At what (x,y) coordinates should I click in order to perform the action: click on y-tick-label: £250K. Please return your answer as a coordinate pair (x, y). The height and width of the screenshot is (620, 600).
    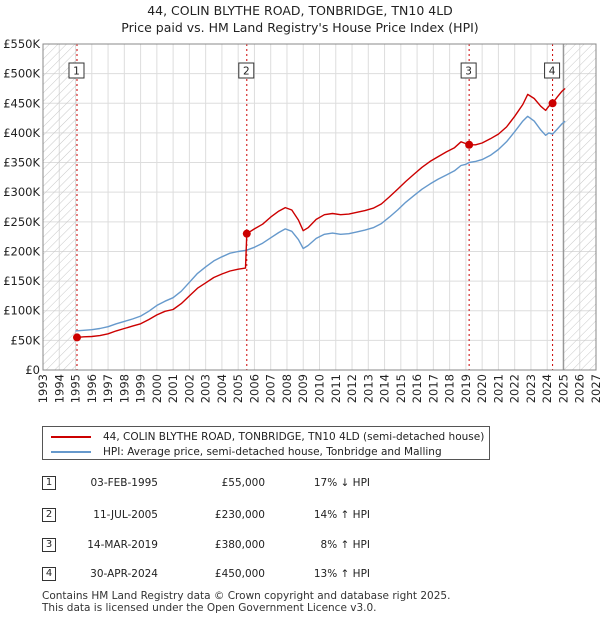
    Looking at the image, I should click on (21, 222).